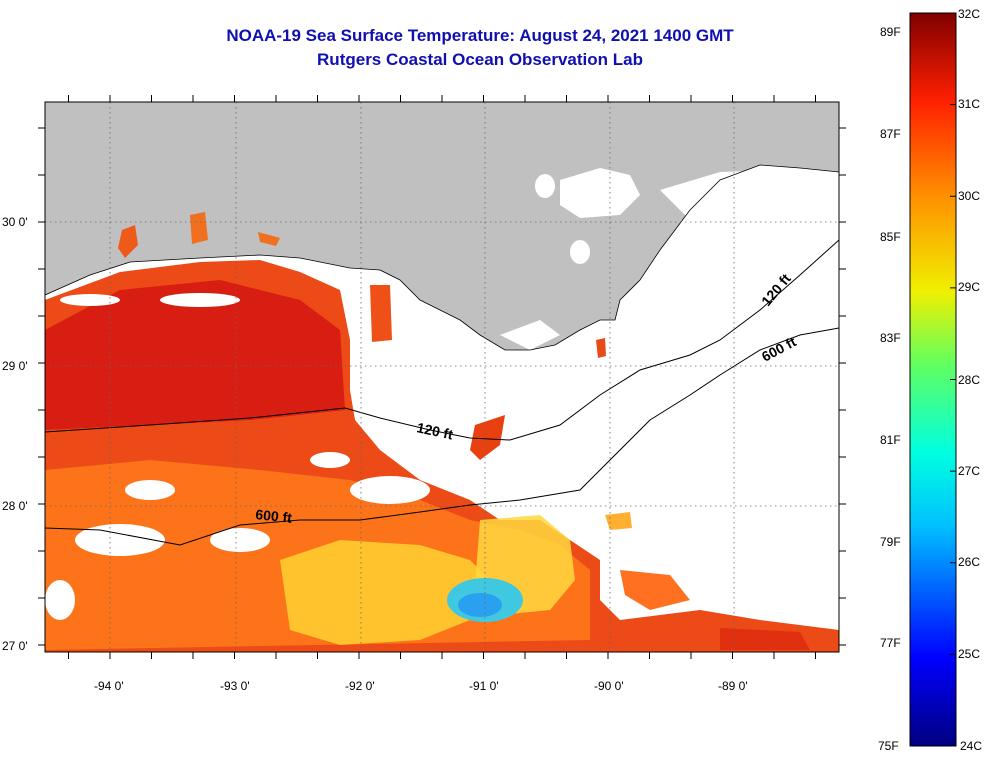 The image size is (992, 761). What do you see at coordinates (890, 542) in the screenshot?
I see `colorbar-f-label: 79F` at bounding box center [890, 542].